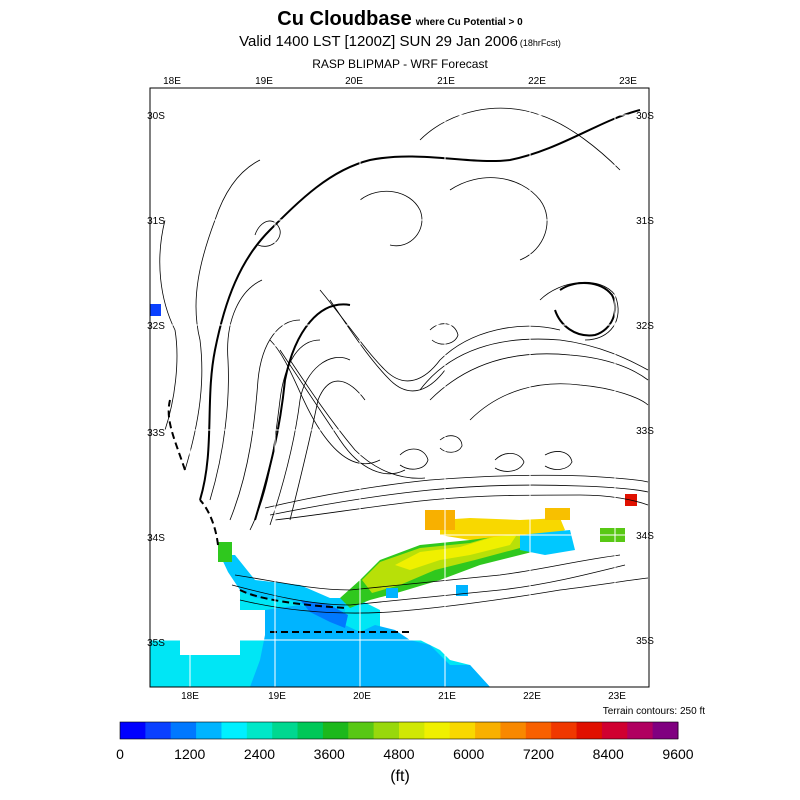  Describe the element at coordinates (277, 696) in the screenshot. I see `longitude-label-bottom: 19E` at that location.